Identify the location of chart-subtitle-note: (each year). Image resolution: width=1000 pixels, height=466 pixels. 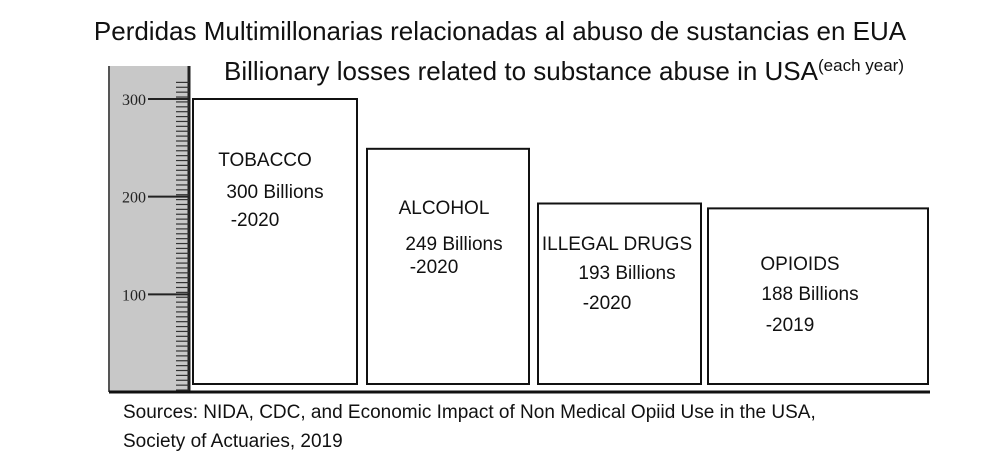
(861, 65).